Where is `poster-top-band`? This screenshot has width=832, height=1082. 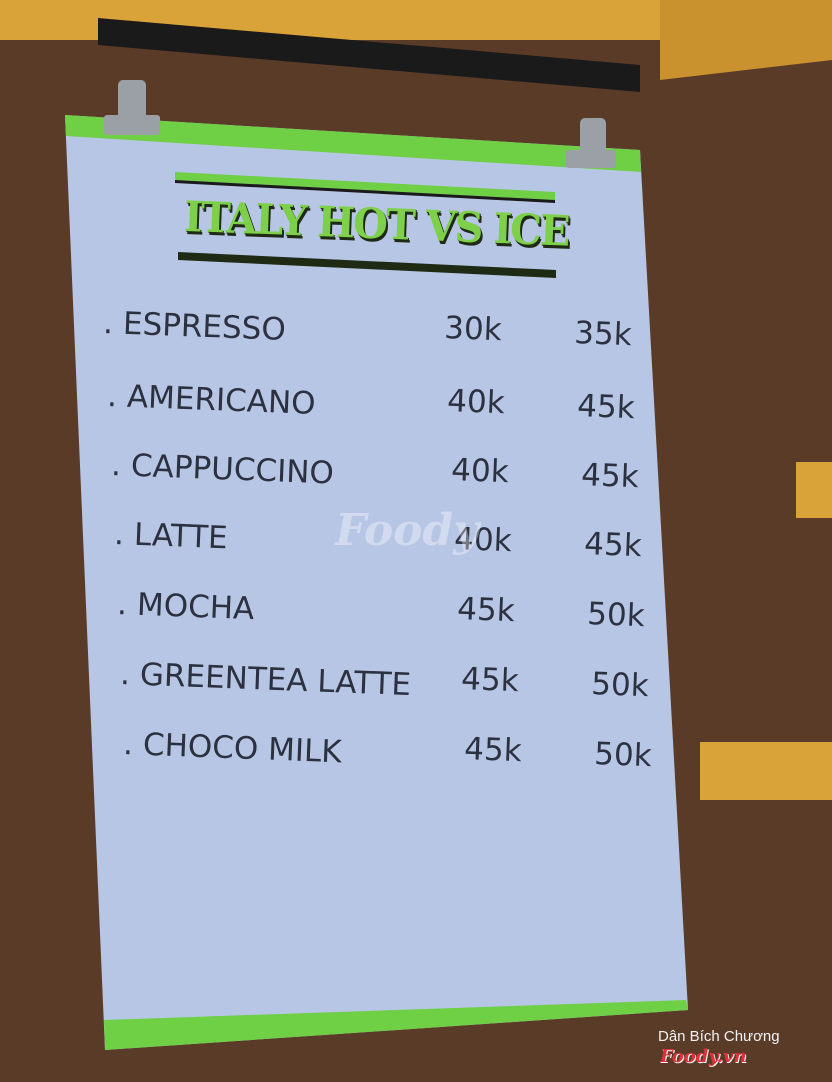
poster-top-band is located at coordinates (353, 143).